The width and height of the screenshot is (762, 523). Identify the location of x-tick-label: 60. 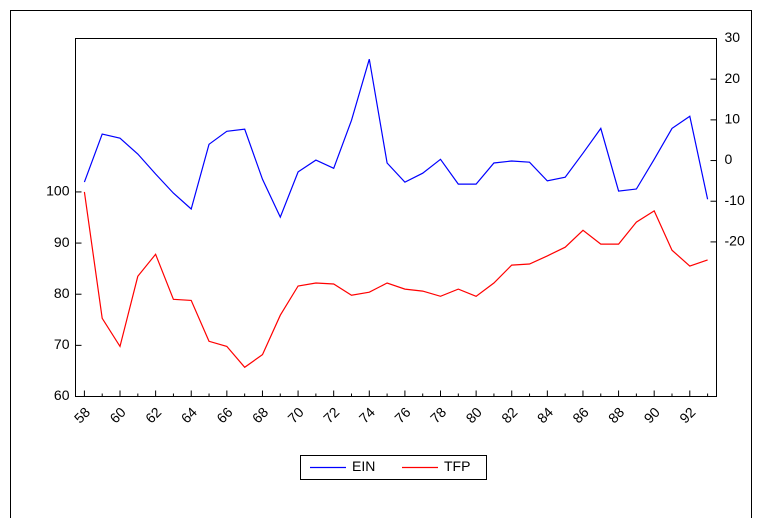
(117, 415).